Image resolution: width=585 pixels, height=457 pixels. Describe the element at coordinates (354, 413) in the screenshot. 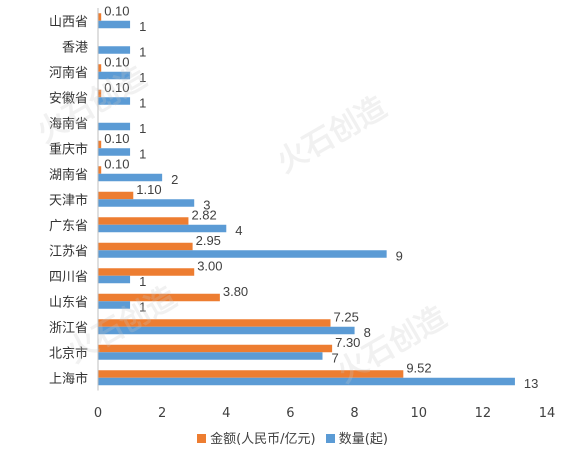

I see `x-tick-label: 8` at that location.